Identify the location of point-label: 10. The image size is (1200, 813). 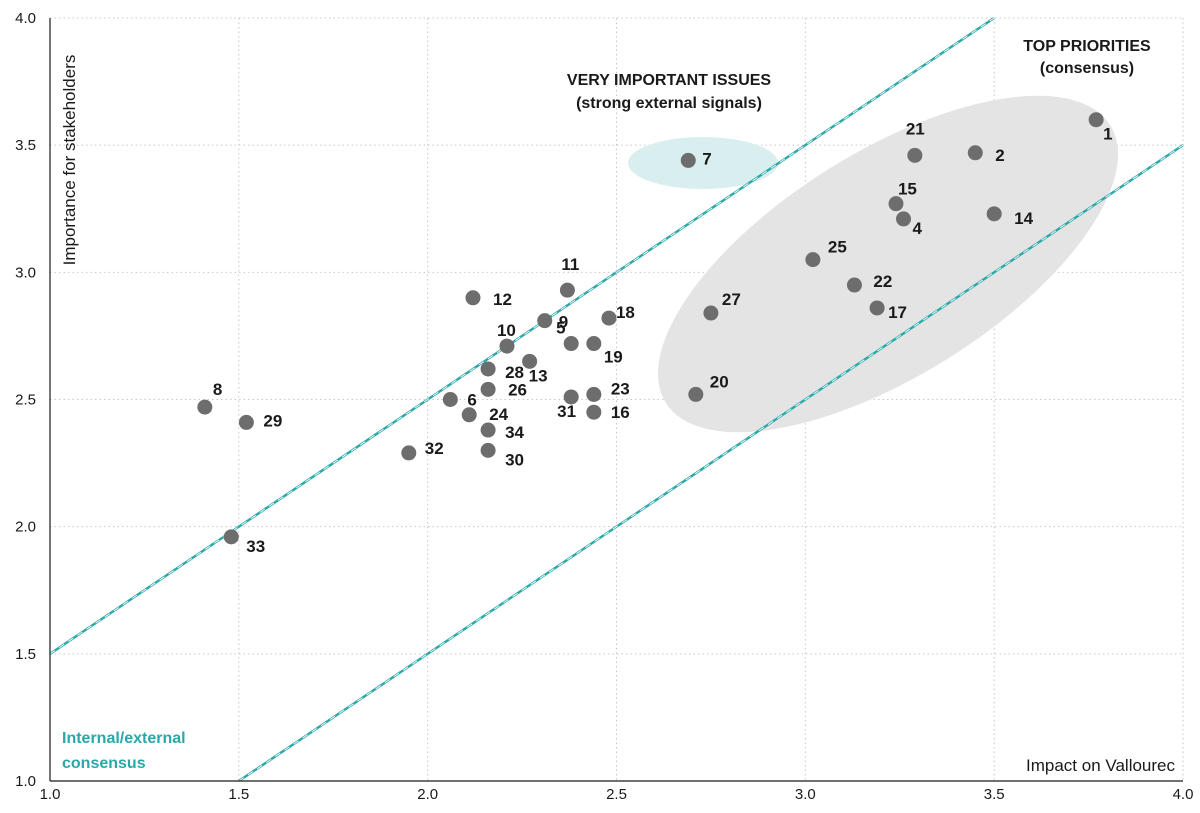
(506, 330).